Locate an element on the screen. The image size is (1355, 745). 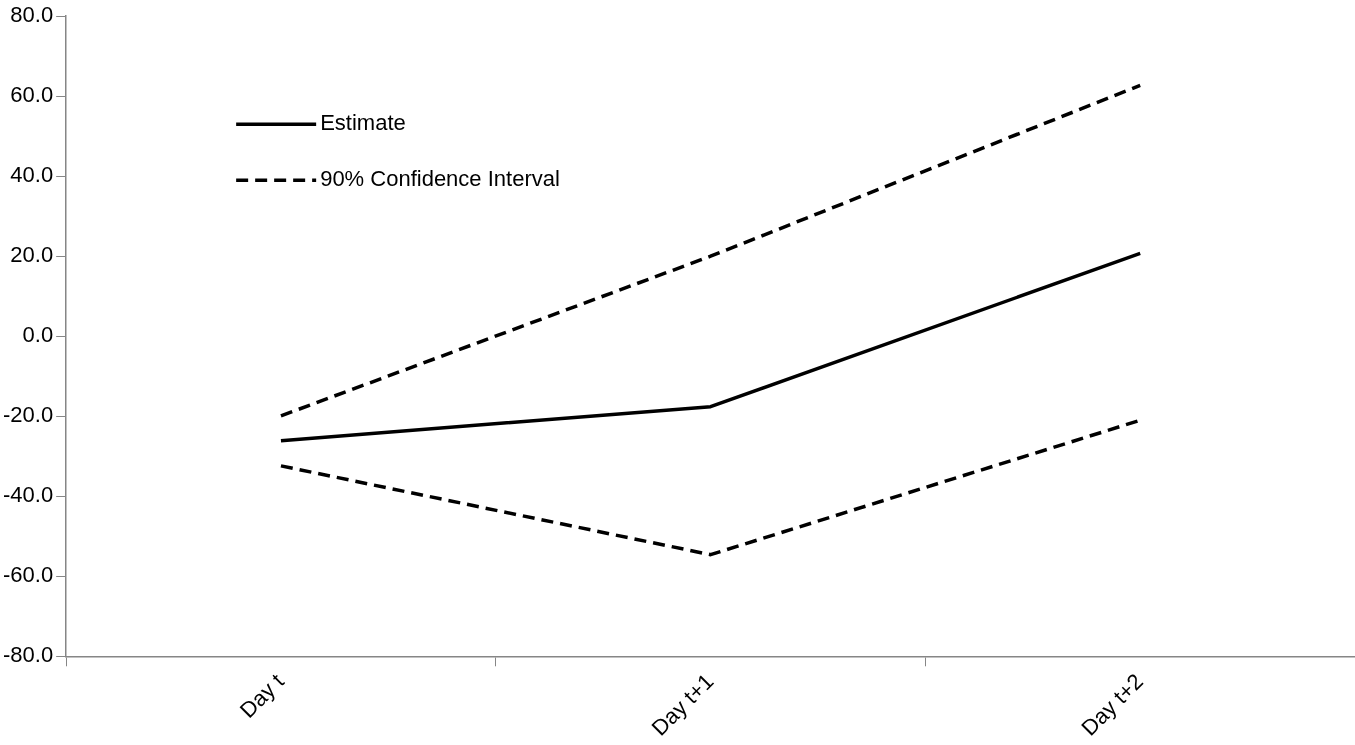
y-tick-label: -40.0 is located at coordinates (28, 495).